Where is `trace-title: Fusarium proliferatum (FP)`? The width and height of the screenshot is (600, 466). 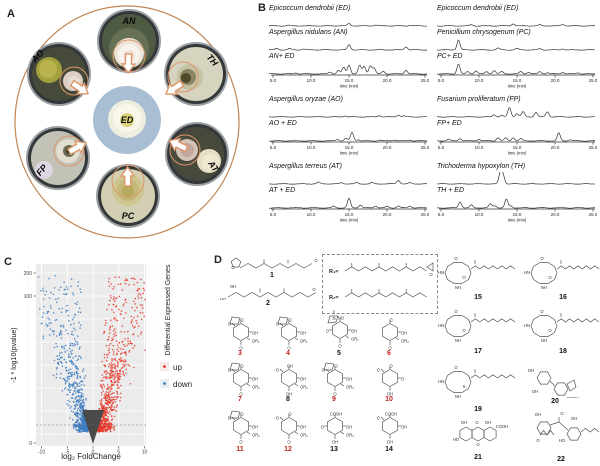 trace-title: Fusarium proliferatum (FP) is located at coordinates (479, 99).